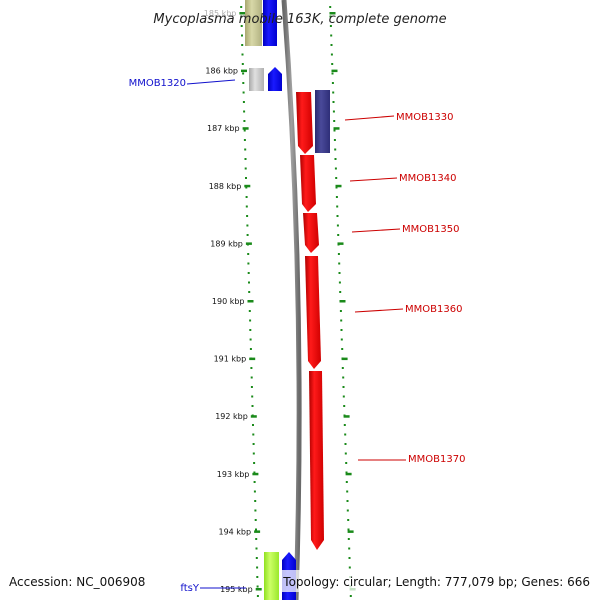 This screenshot has height=600, width=600. What do you see at coordinates (220, 13) in the screenshot?
I see `ruler-tick-label: 185 kbp` at bounding box center [220, 13].